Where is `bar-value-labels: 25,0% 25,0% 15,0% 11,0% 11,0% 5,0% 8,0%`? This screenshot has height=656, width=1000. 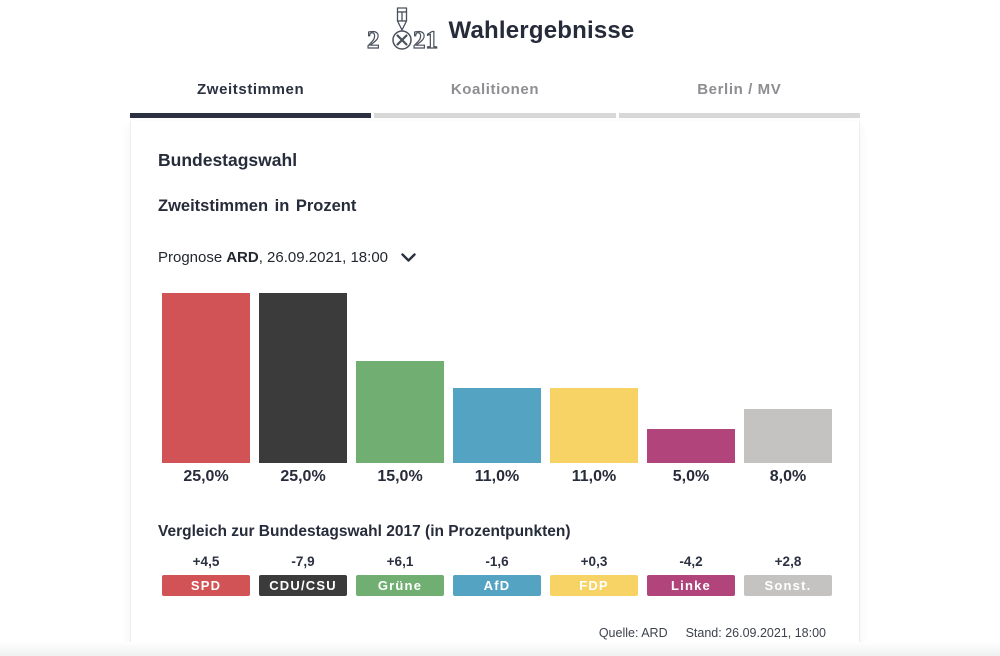
bar-value-labels: 25,0% 25,0% 15,0% 11,0% 11,0% 5,0% 8,0% is located at coordinates (497, 477).